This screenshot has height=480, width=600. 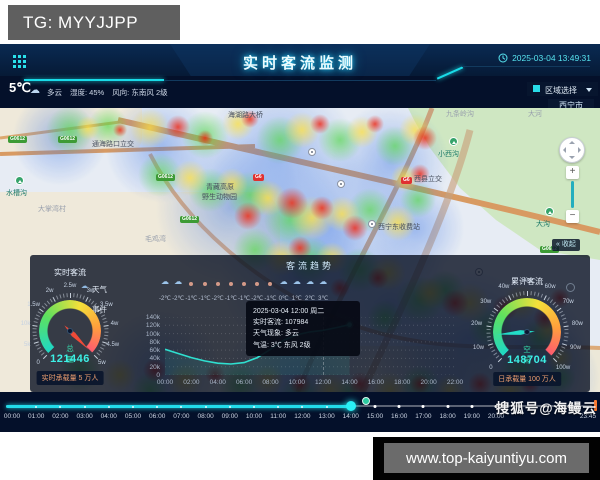 What do you see at coordinates (310, 281) in the screenshot?
I see `cloud-icon: ☁` at bounding box center [310, 281].